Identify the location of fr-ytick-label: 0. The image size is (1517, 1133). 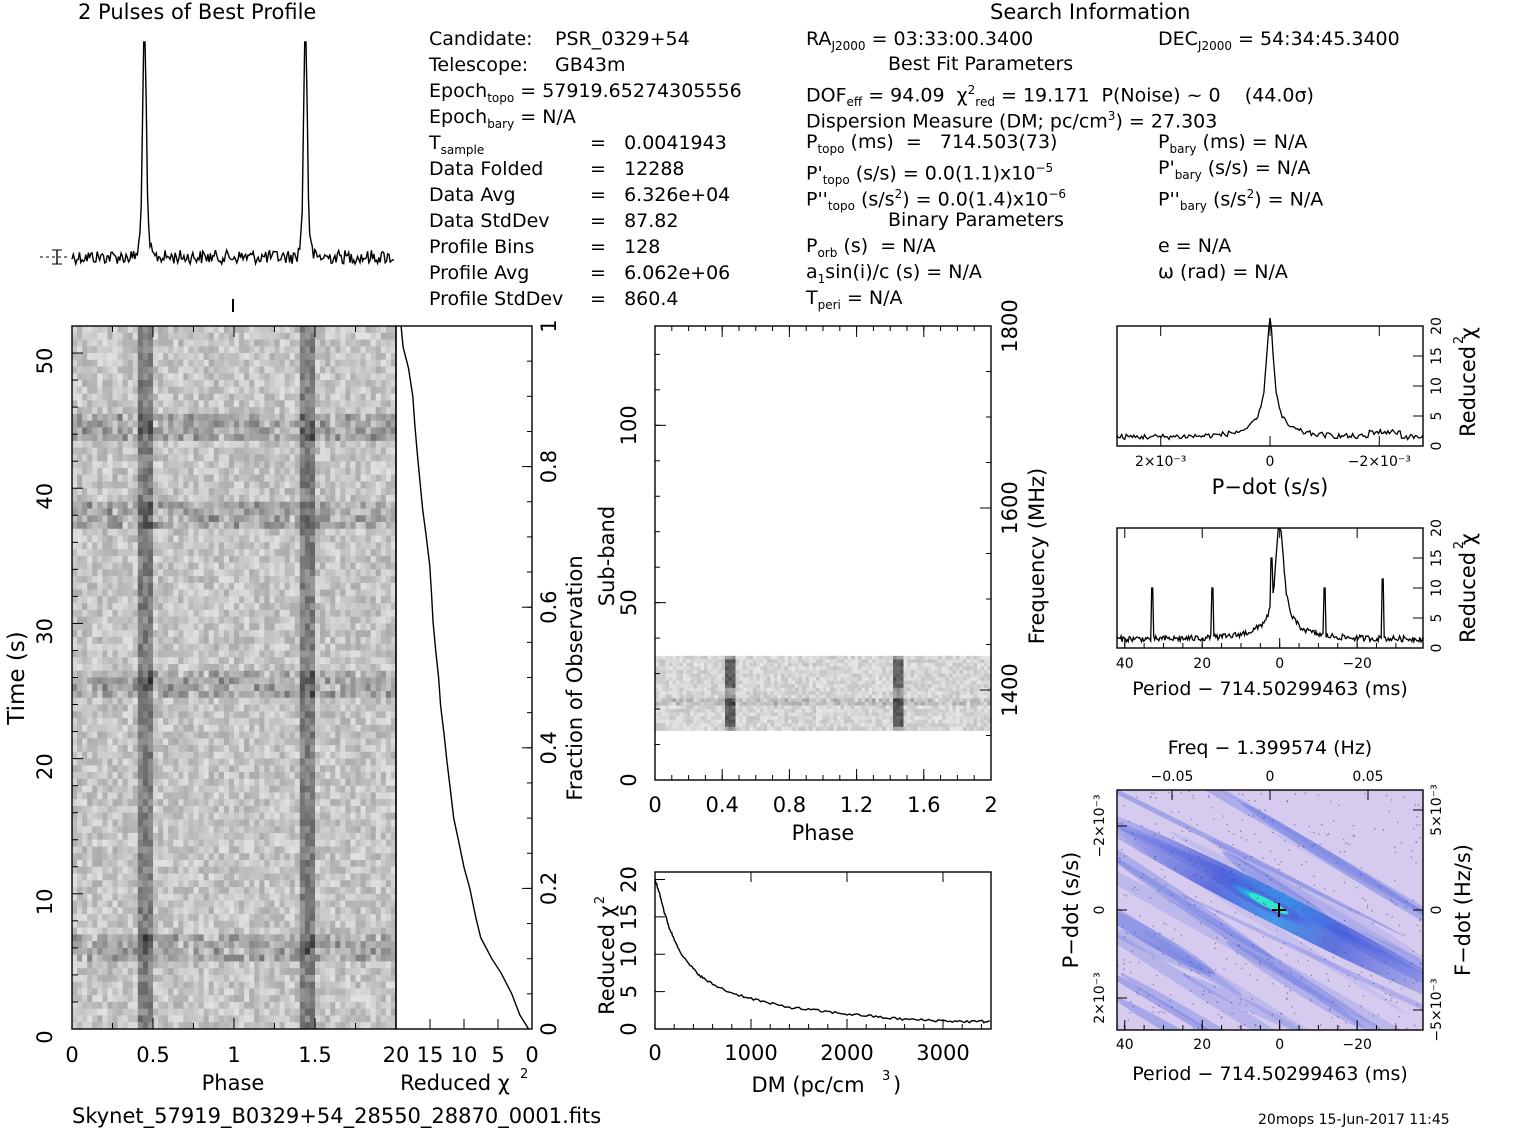
(549, 1028).